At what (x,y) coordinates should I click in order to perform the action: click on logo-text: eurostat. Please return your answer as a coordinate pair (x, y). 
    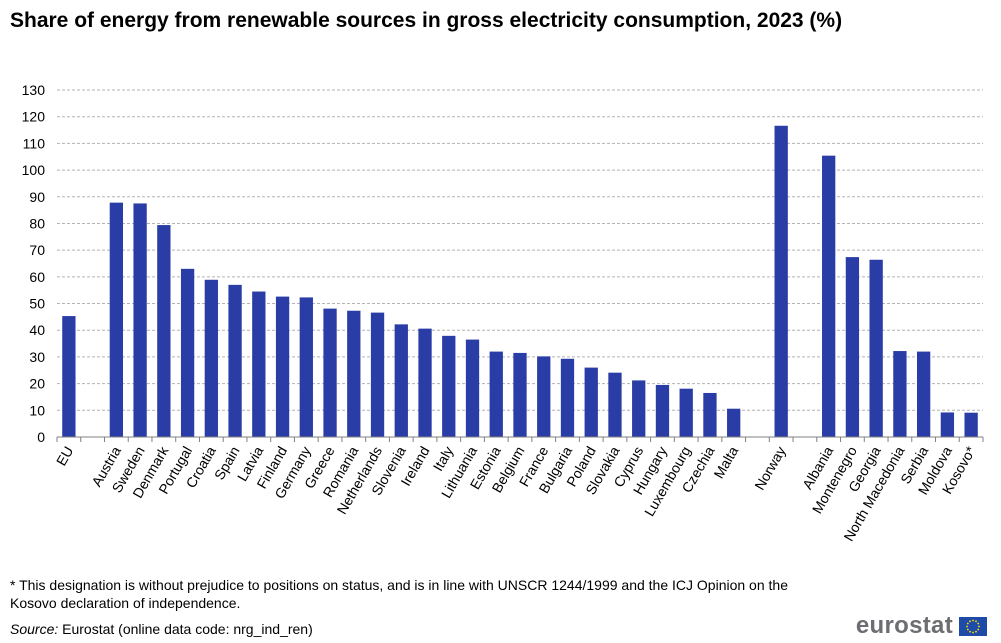
    Looking at the image, I should click on (904, 625).